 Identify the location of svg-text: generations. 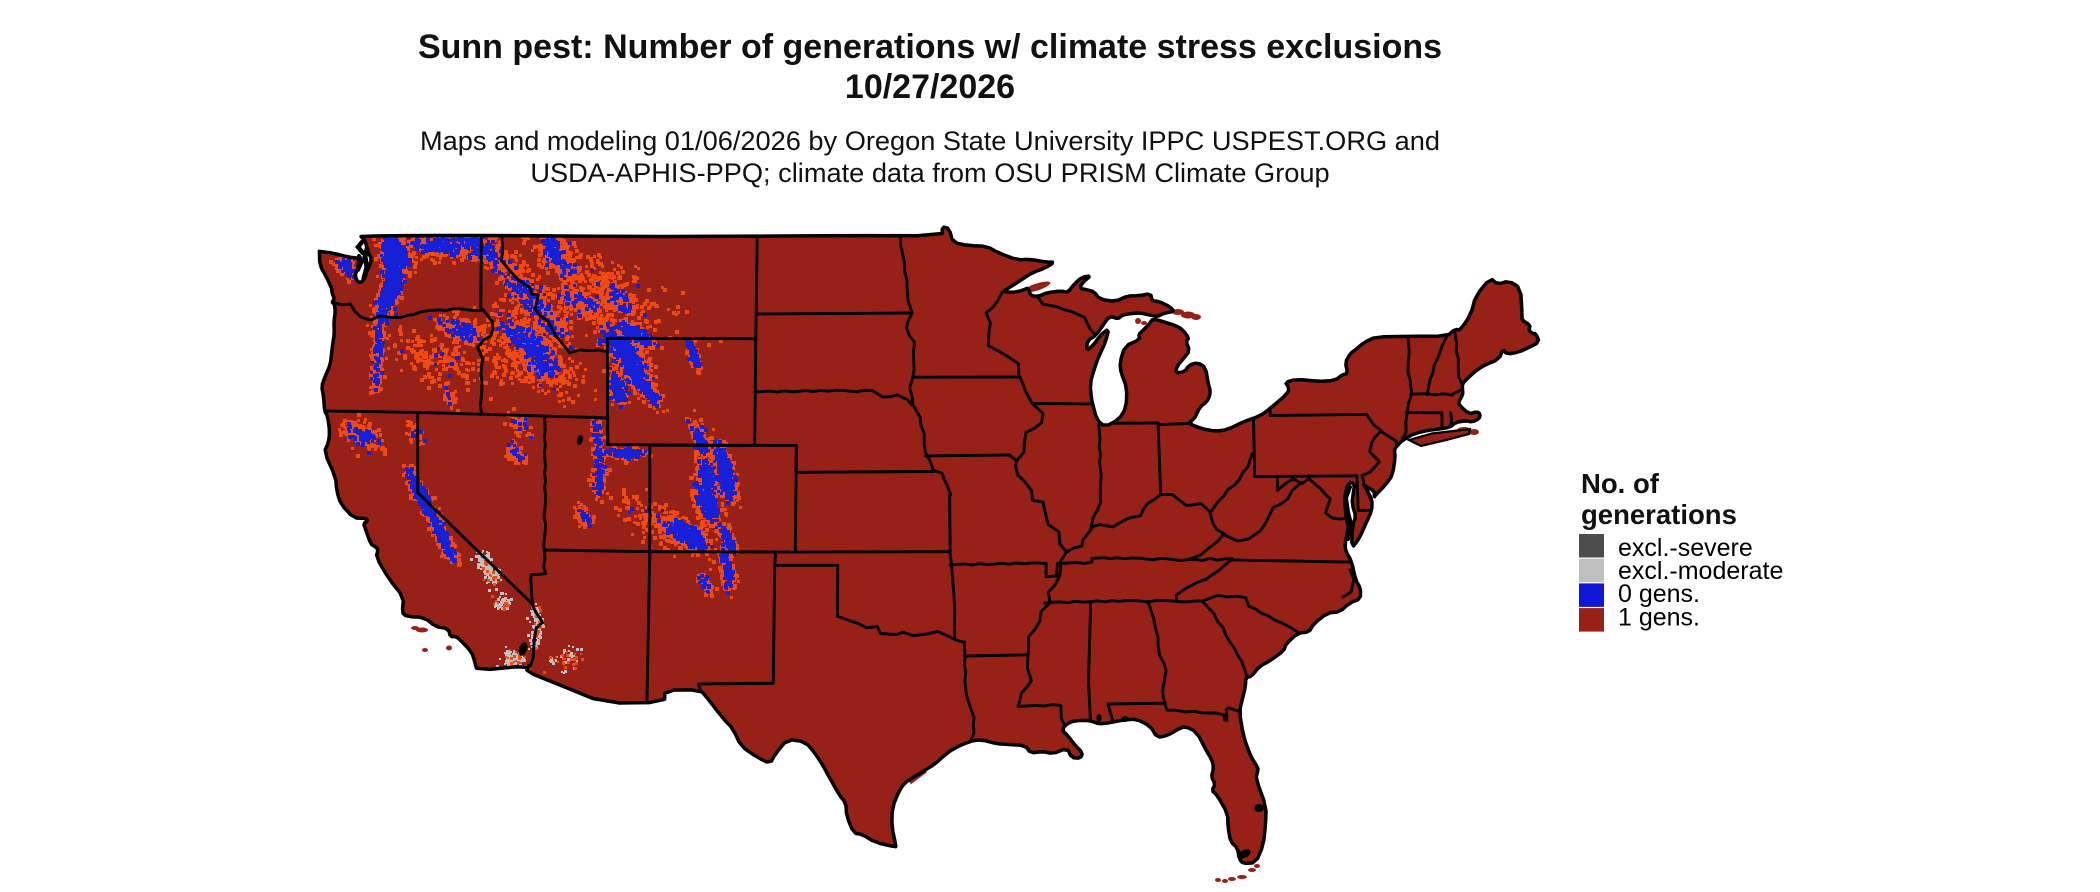
(1659, 514).